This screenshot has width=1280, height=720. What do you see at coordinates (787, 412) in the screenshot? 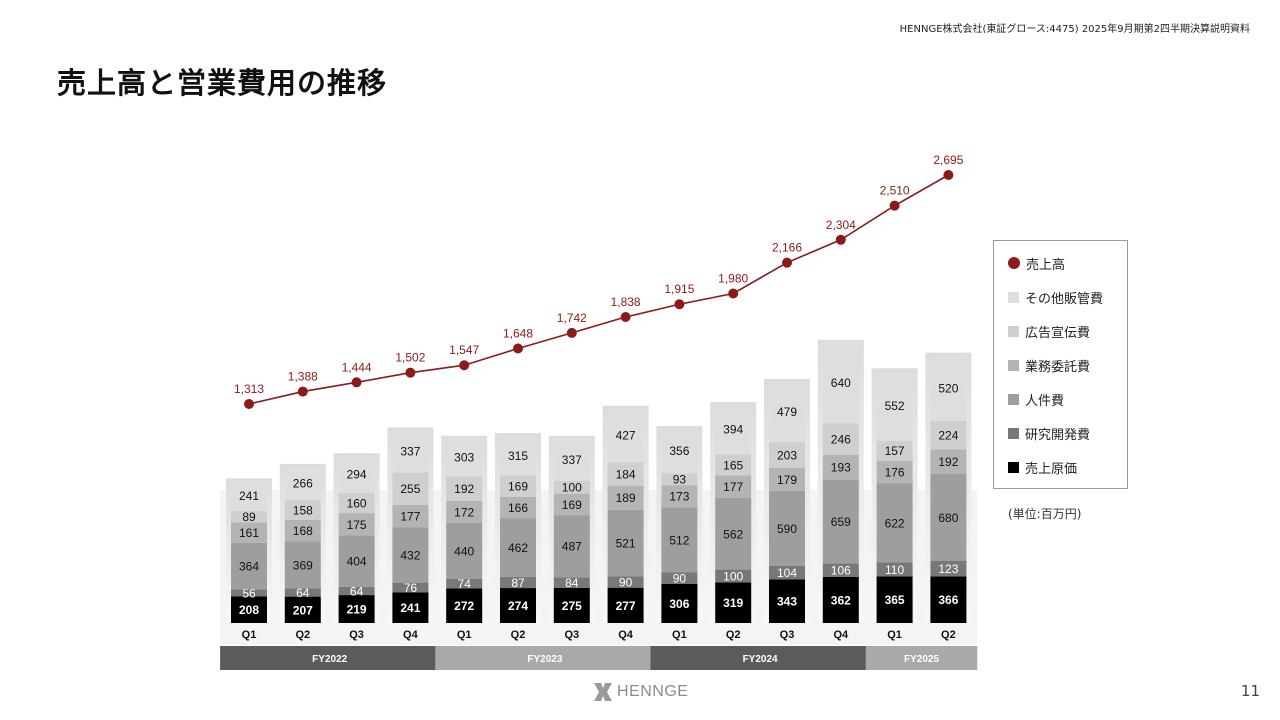
I see `data-label-other_sga: 479` at bounding box center [787, 412].